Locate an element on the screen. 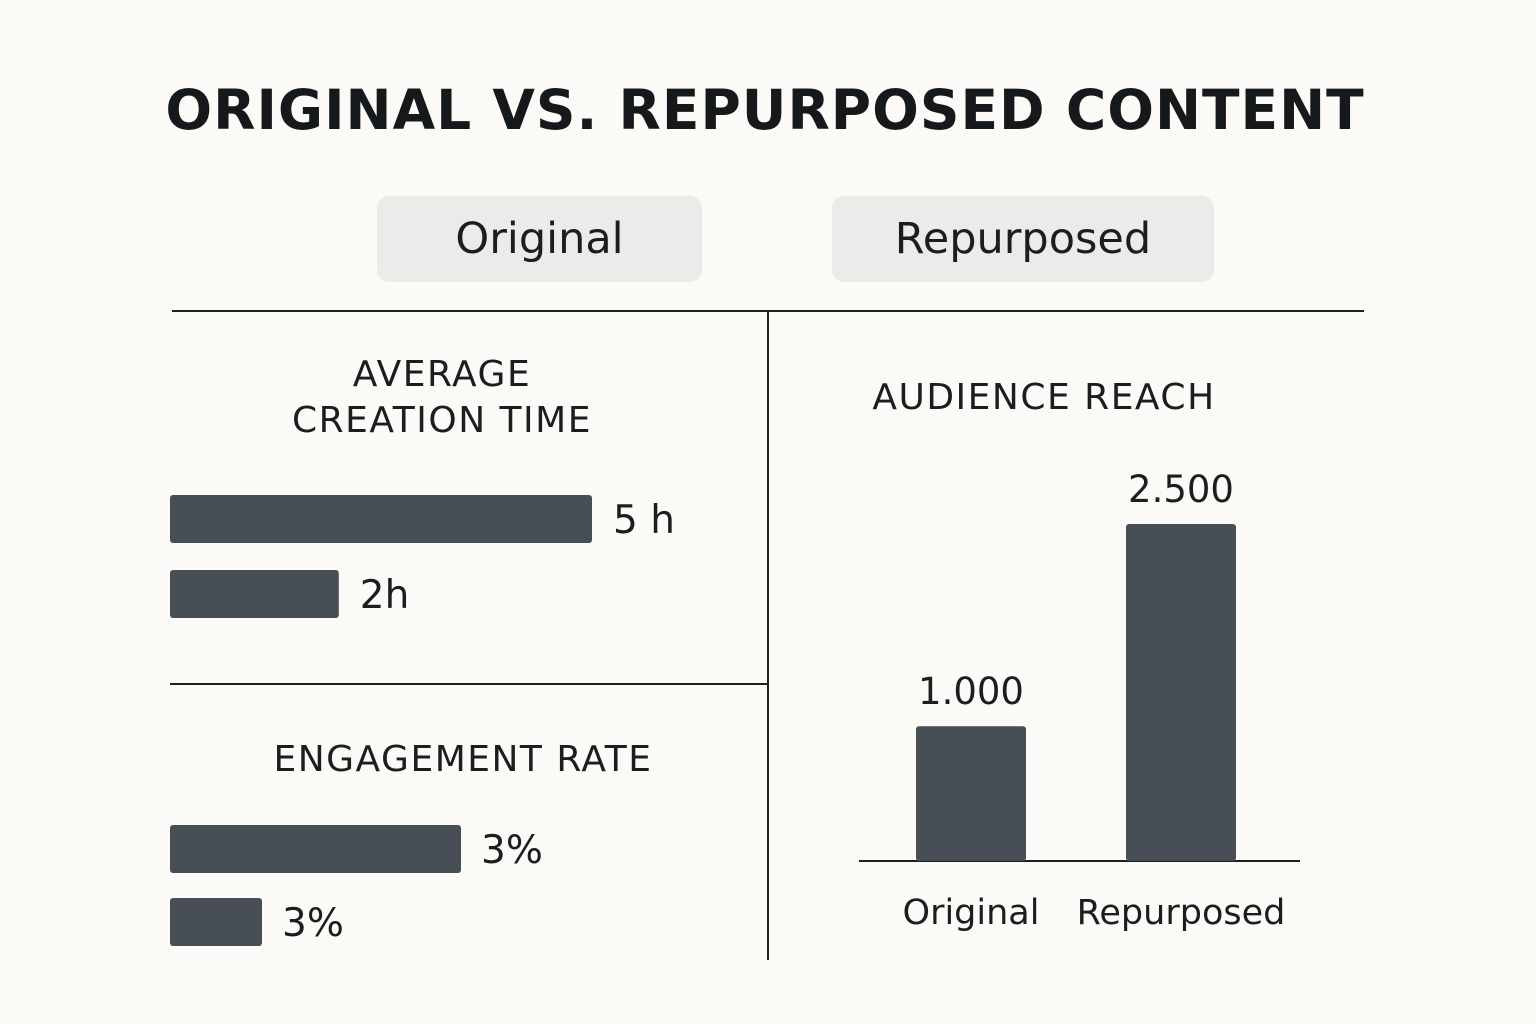 The image size is (1536, 1024). value-label-original: 1.000 is located at coordinates (971, 691).